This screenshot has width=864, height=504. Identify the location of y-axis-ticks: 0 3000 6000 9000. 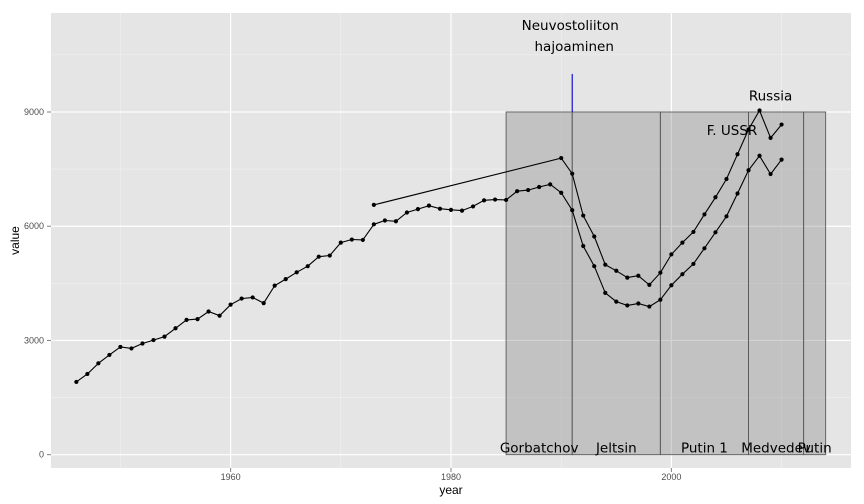
(37, 283).